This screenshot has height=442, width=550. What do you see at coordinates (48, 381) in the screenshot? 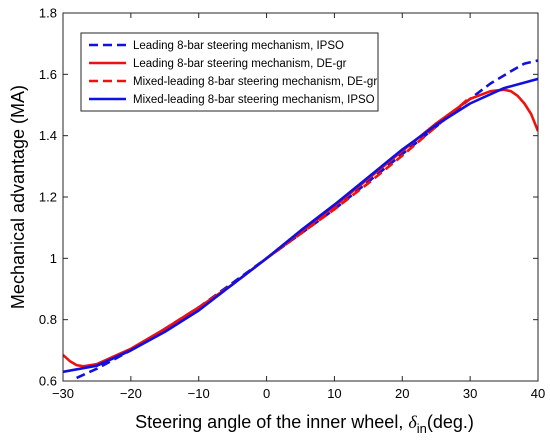
I see `y-tick-label: 0.6` at bounding box center [48, 381].